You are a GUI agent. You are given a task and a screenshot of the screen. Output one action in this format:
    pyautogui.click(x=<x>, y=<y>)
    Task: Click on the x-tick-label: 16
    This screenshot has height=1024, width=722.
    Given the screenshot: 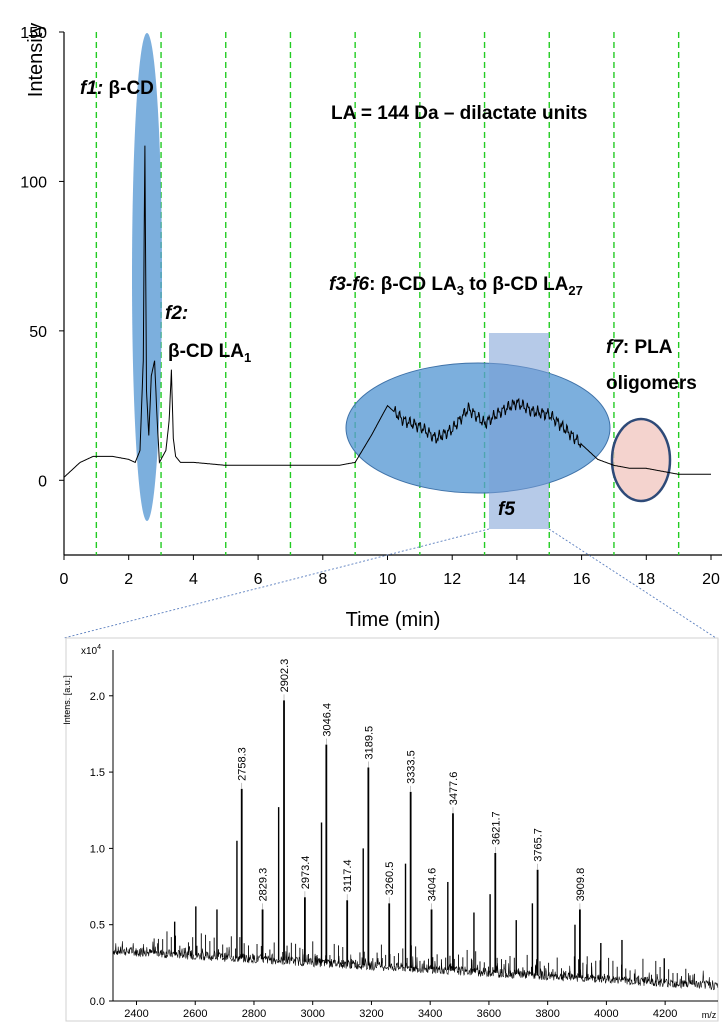 What is the action you would take?
    pyautogui.click(x=582, y=579)
    